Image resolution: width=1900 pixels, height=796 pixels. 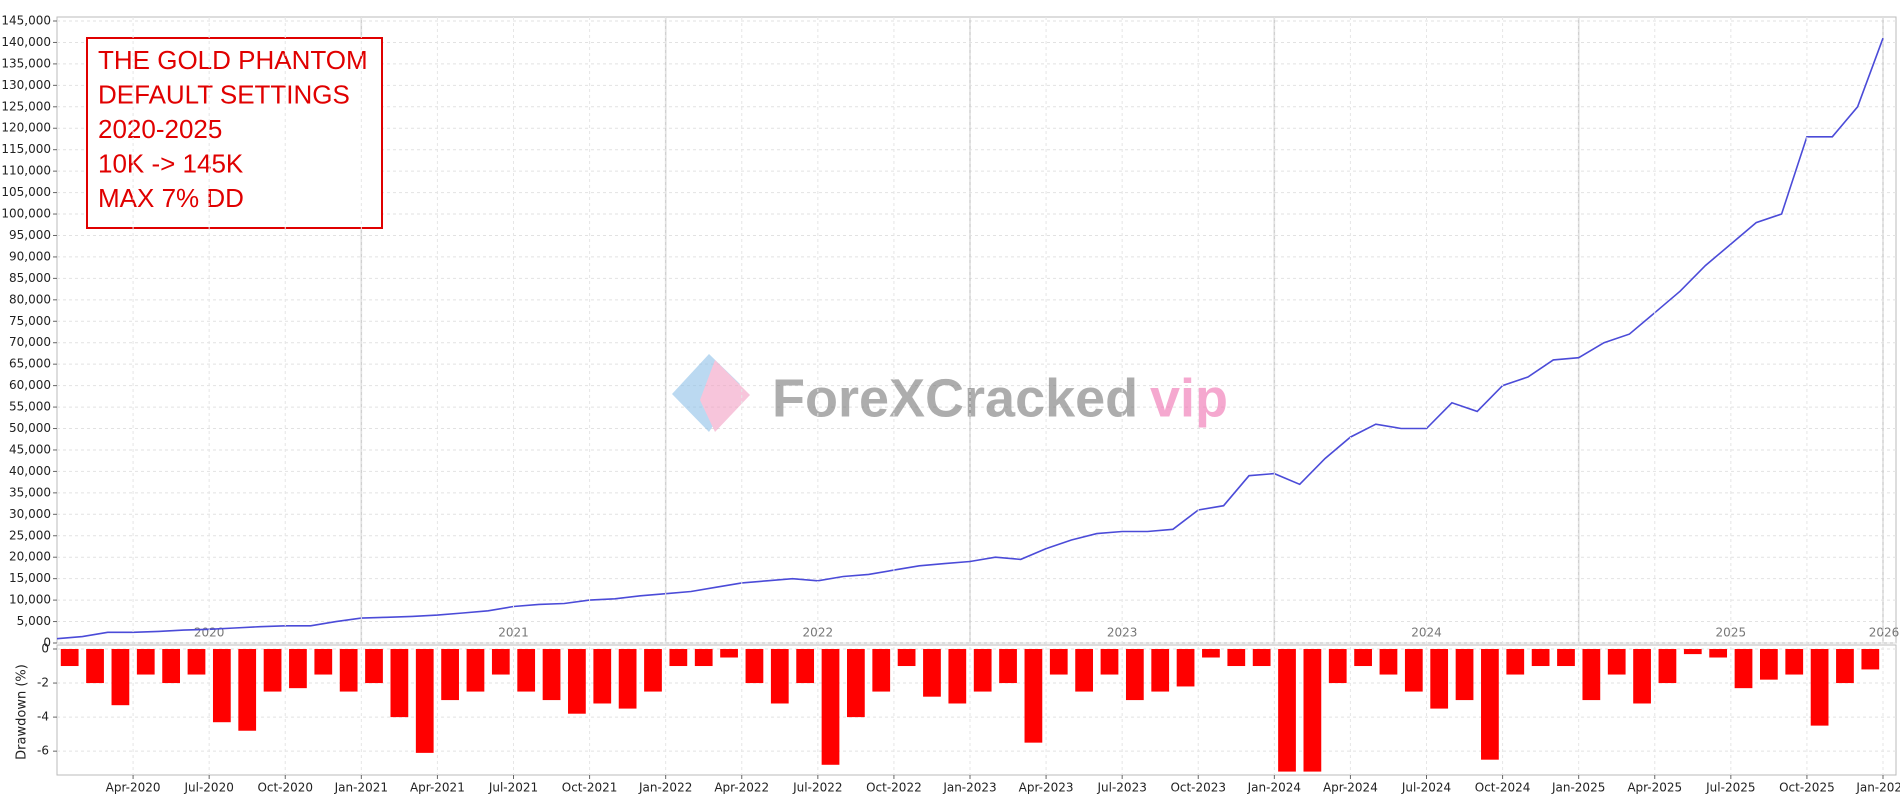 I want to click on y-tick-label: 45,000, so click(x=30, y=449).